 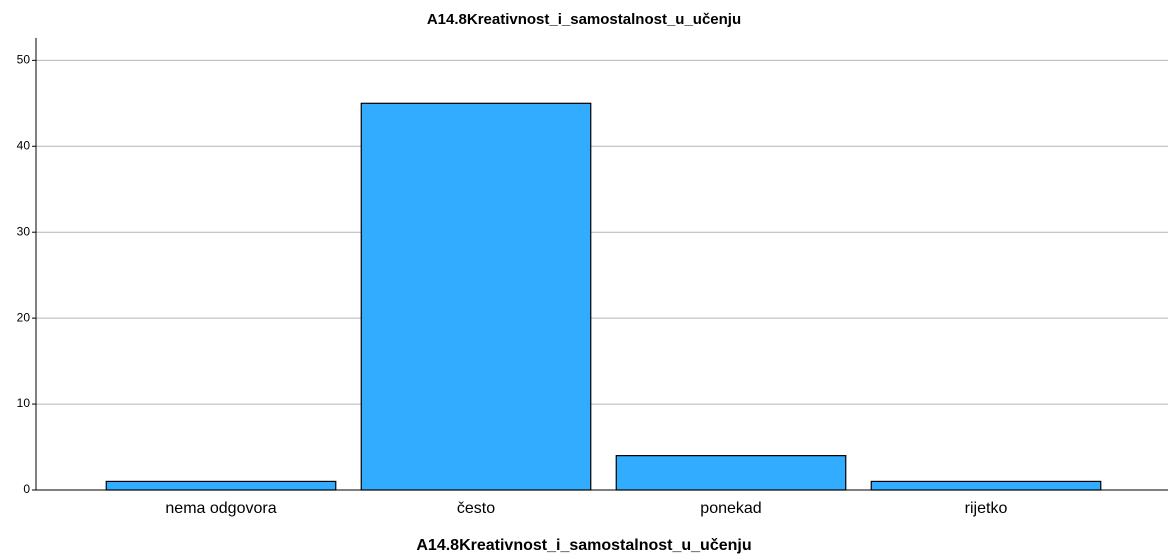 I want to click on x-axis-title: A14.8Kreativnost_i_samostalnost_u_učenju, so click(x=583, y=545).